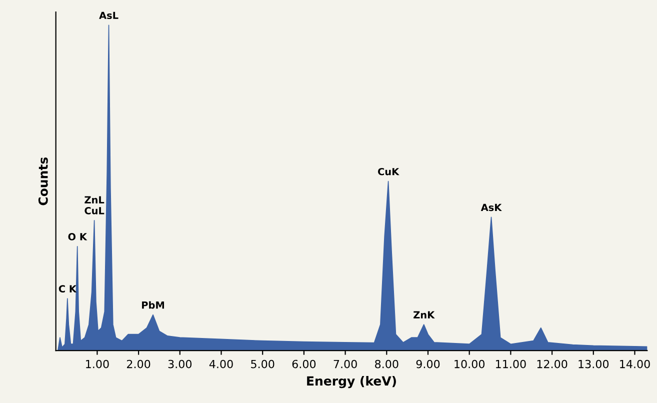 This screenshot has height=403, width=657. Describe the element at coordinates (491, 208) in the screenshot. I see `annotation: AsK` at that location.